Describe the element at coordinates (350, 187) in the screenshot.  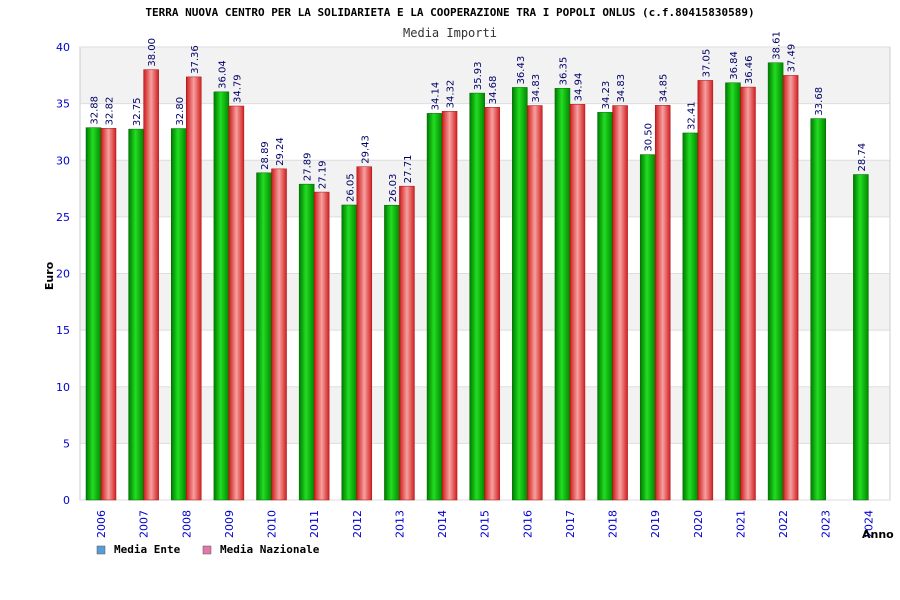
I see `value-label-ente-2012: 26.05` at that location.